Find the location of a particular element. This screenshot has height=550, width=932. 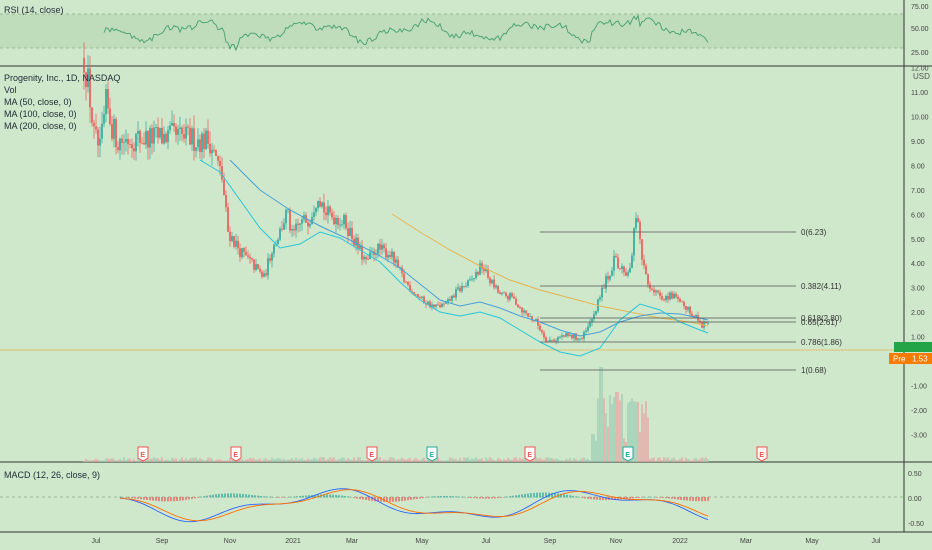

price-tick-label: -3.00 is located at coordinates (919, 435).